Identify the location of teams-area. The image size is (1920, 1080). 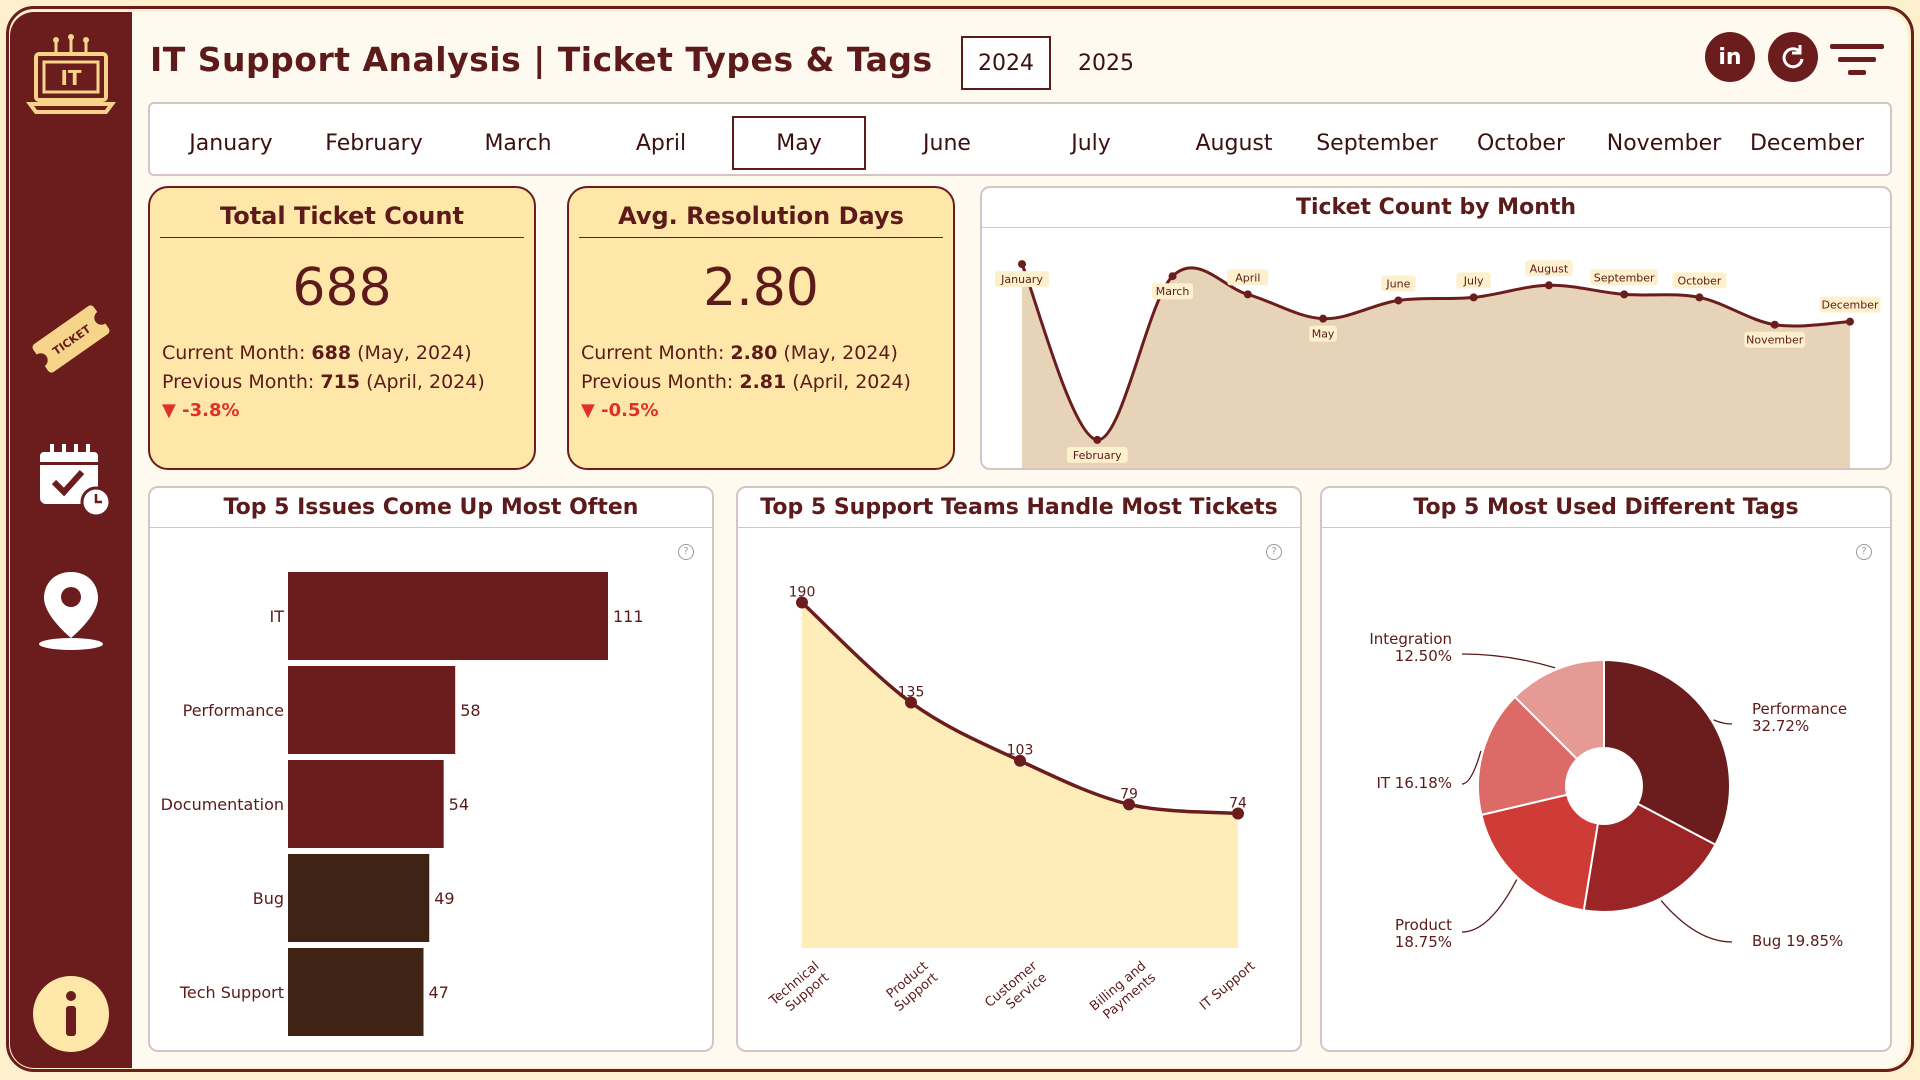
(1020, 775).